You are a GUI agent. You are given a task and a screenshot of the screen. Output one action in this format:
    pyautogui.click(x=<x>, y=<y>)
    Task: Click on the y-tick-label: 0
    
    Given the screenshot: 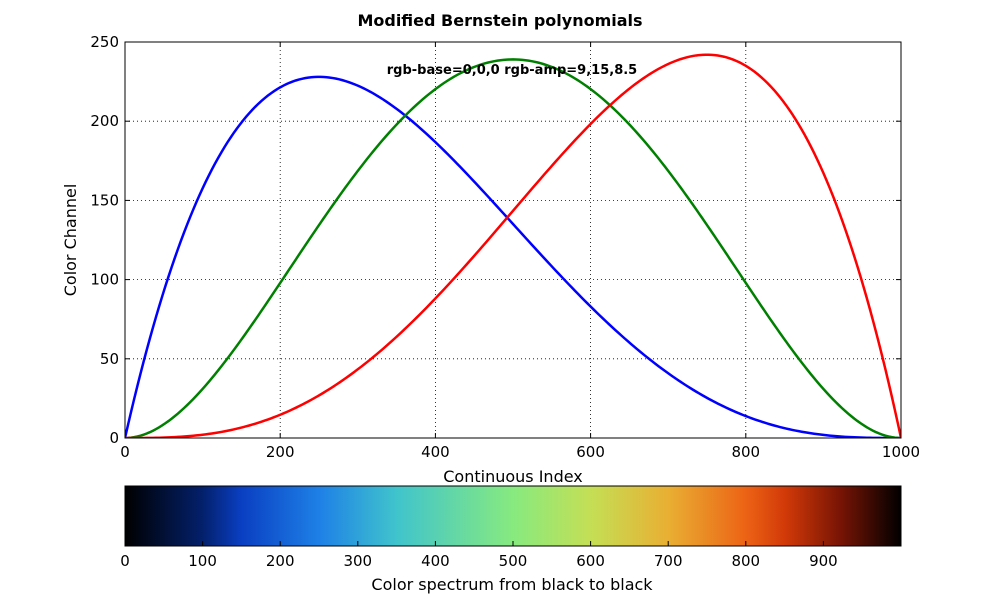 What is the action you would take?
    pyautogui.click(x=114, y=438)
    